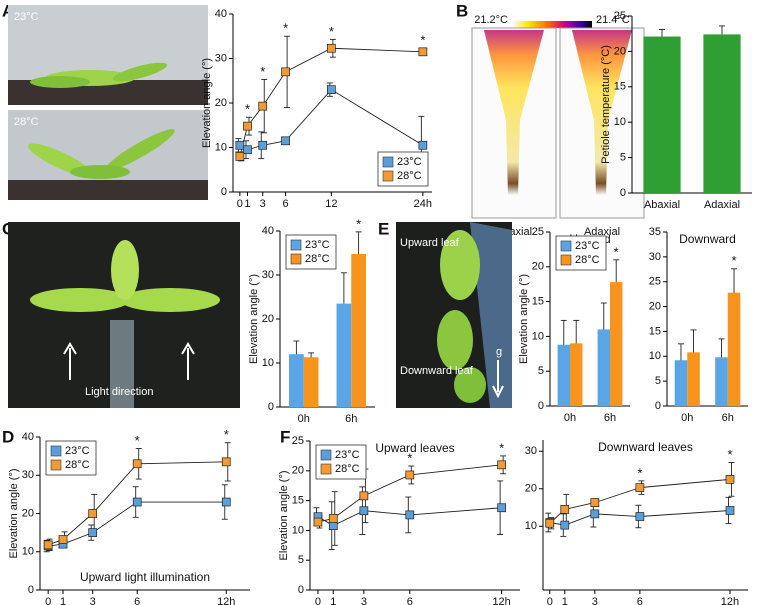  What do you see at coordinates (602, 232) in the screenshot?
I see `image-label: Adaxial` at bounding box center [602, 232].